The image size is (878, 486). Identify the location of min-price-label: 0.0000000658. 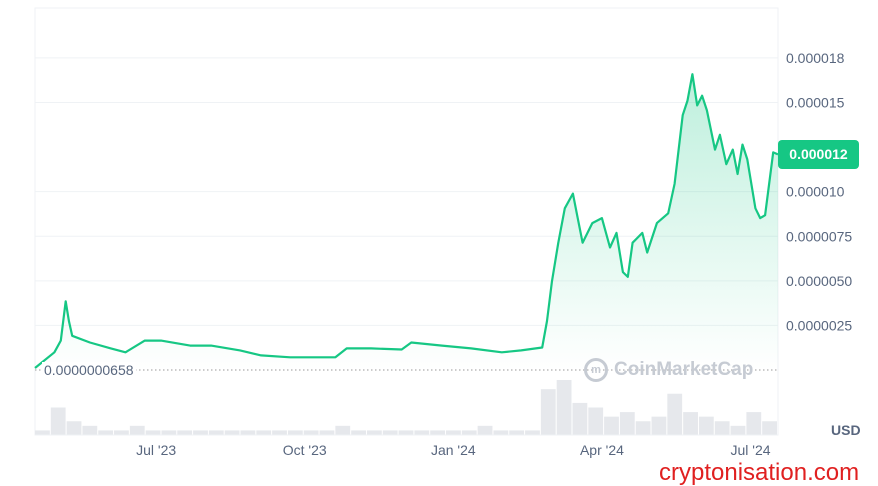
(89, 370).